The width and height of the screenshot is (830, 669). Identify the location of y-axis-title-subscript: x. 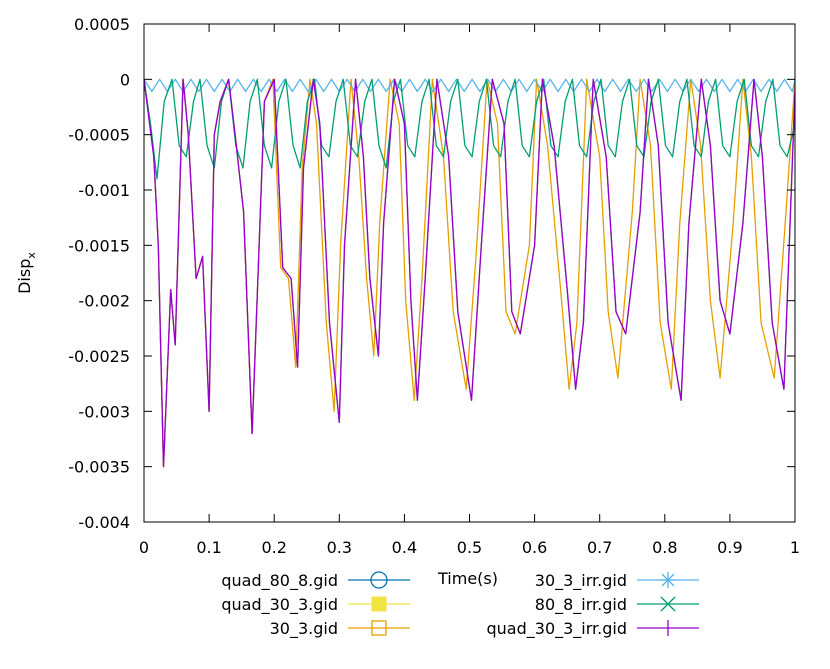
(31, 255).